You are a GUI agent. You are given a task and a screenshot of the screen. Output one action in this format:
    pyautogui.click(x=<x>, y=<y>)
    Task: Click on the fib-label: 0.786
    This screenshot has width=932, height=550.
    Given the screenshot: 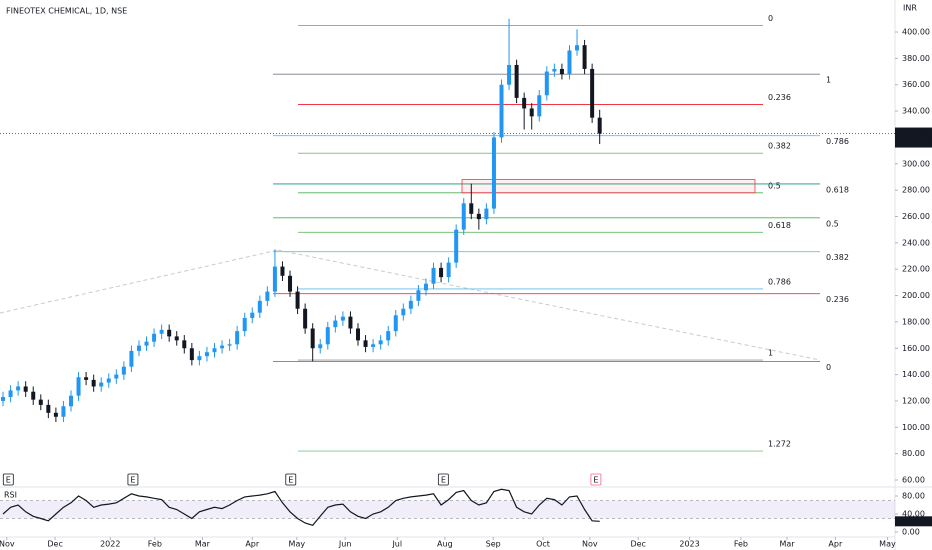 What is the action you would take?
    pyautogui.click(x=837, y=141)
    